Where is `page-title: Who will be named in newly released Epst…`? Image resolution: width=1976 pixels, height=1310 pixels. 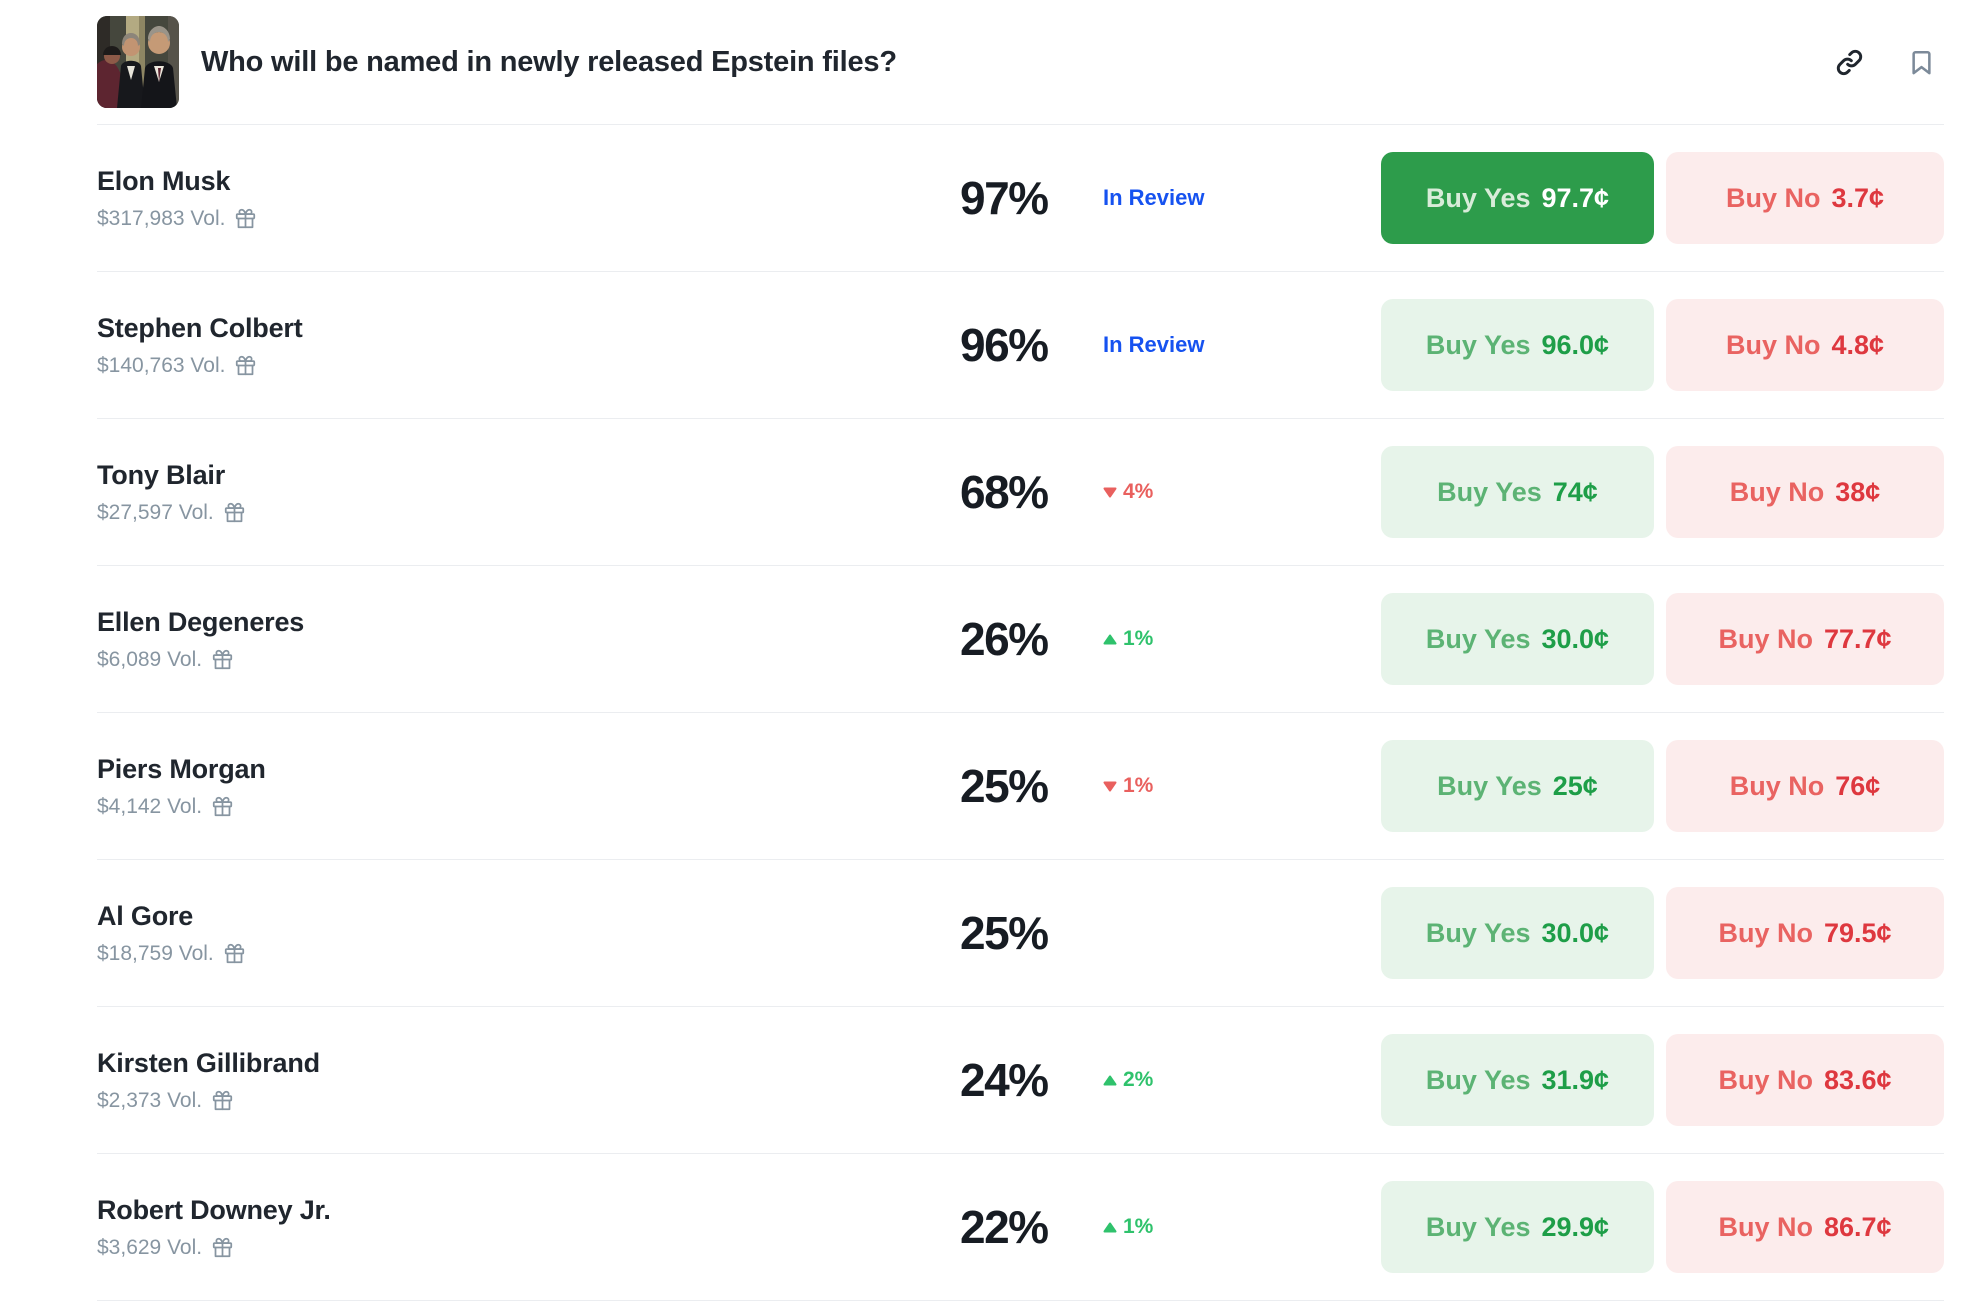 page-title: Who will be named in newly released Epst… is located at coordinates (549, 61).